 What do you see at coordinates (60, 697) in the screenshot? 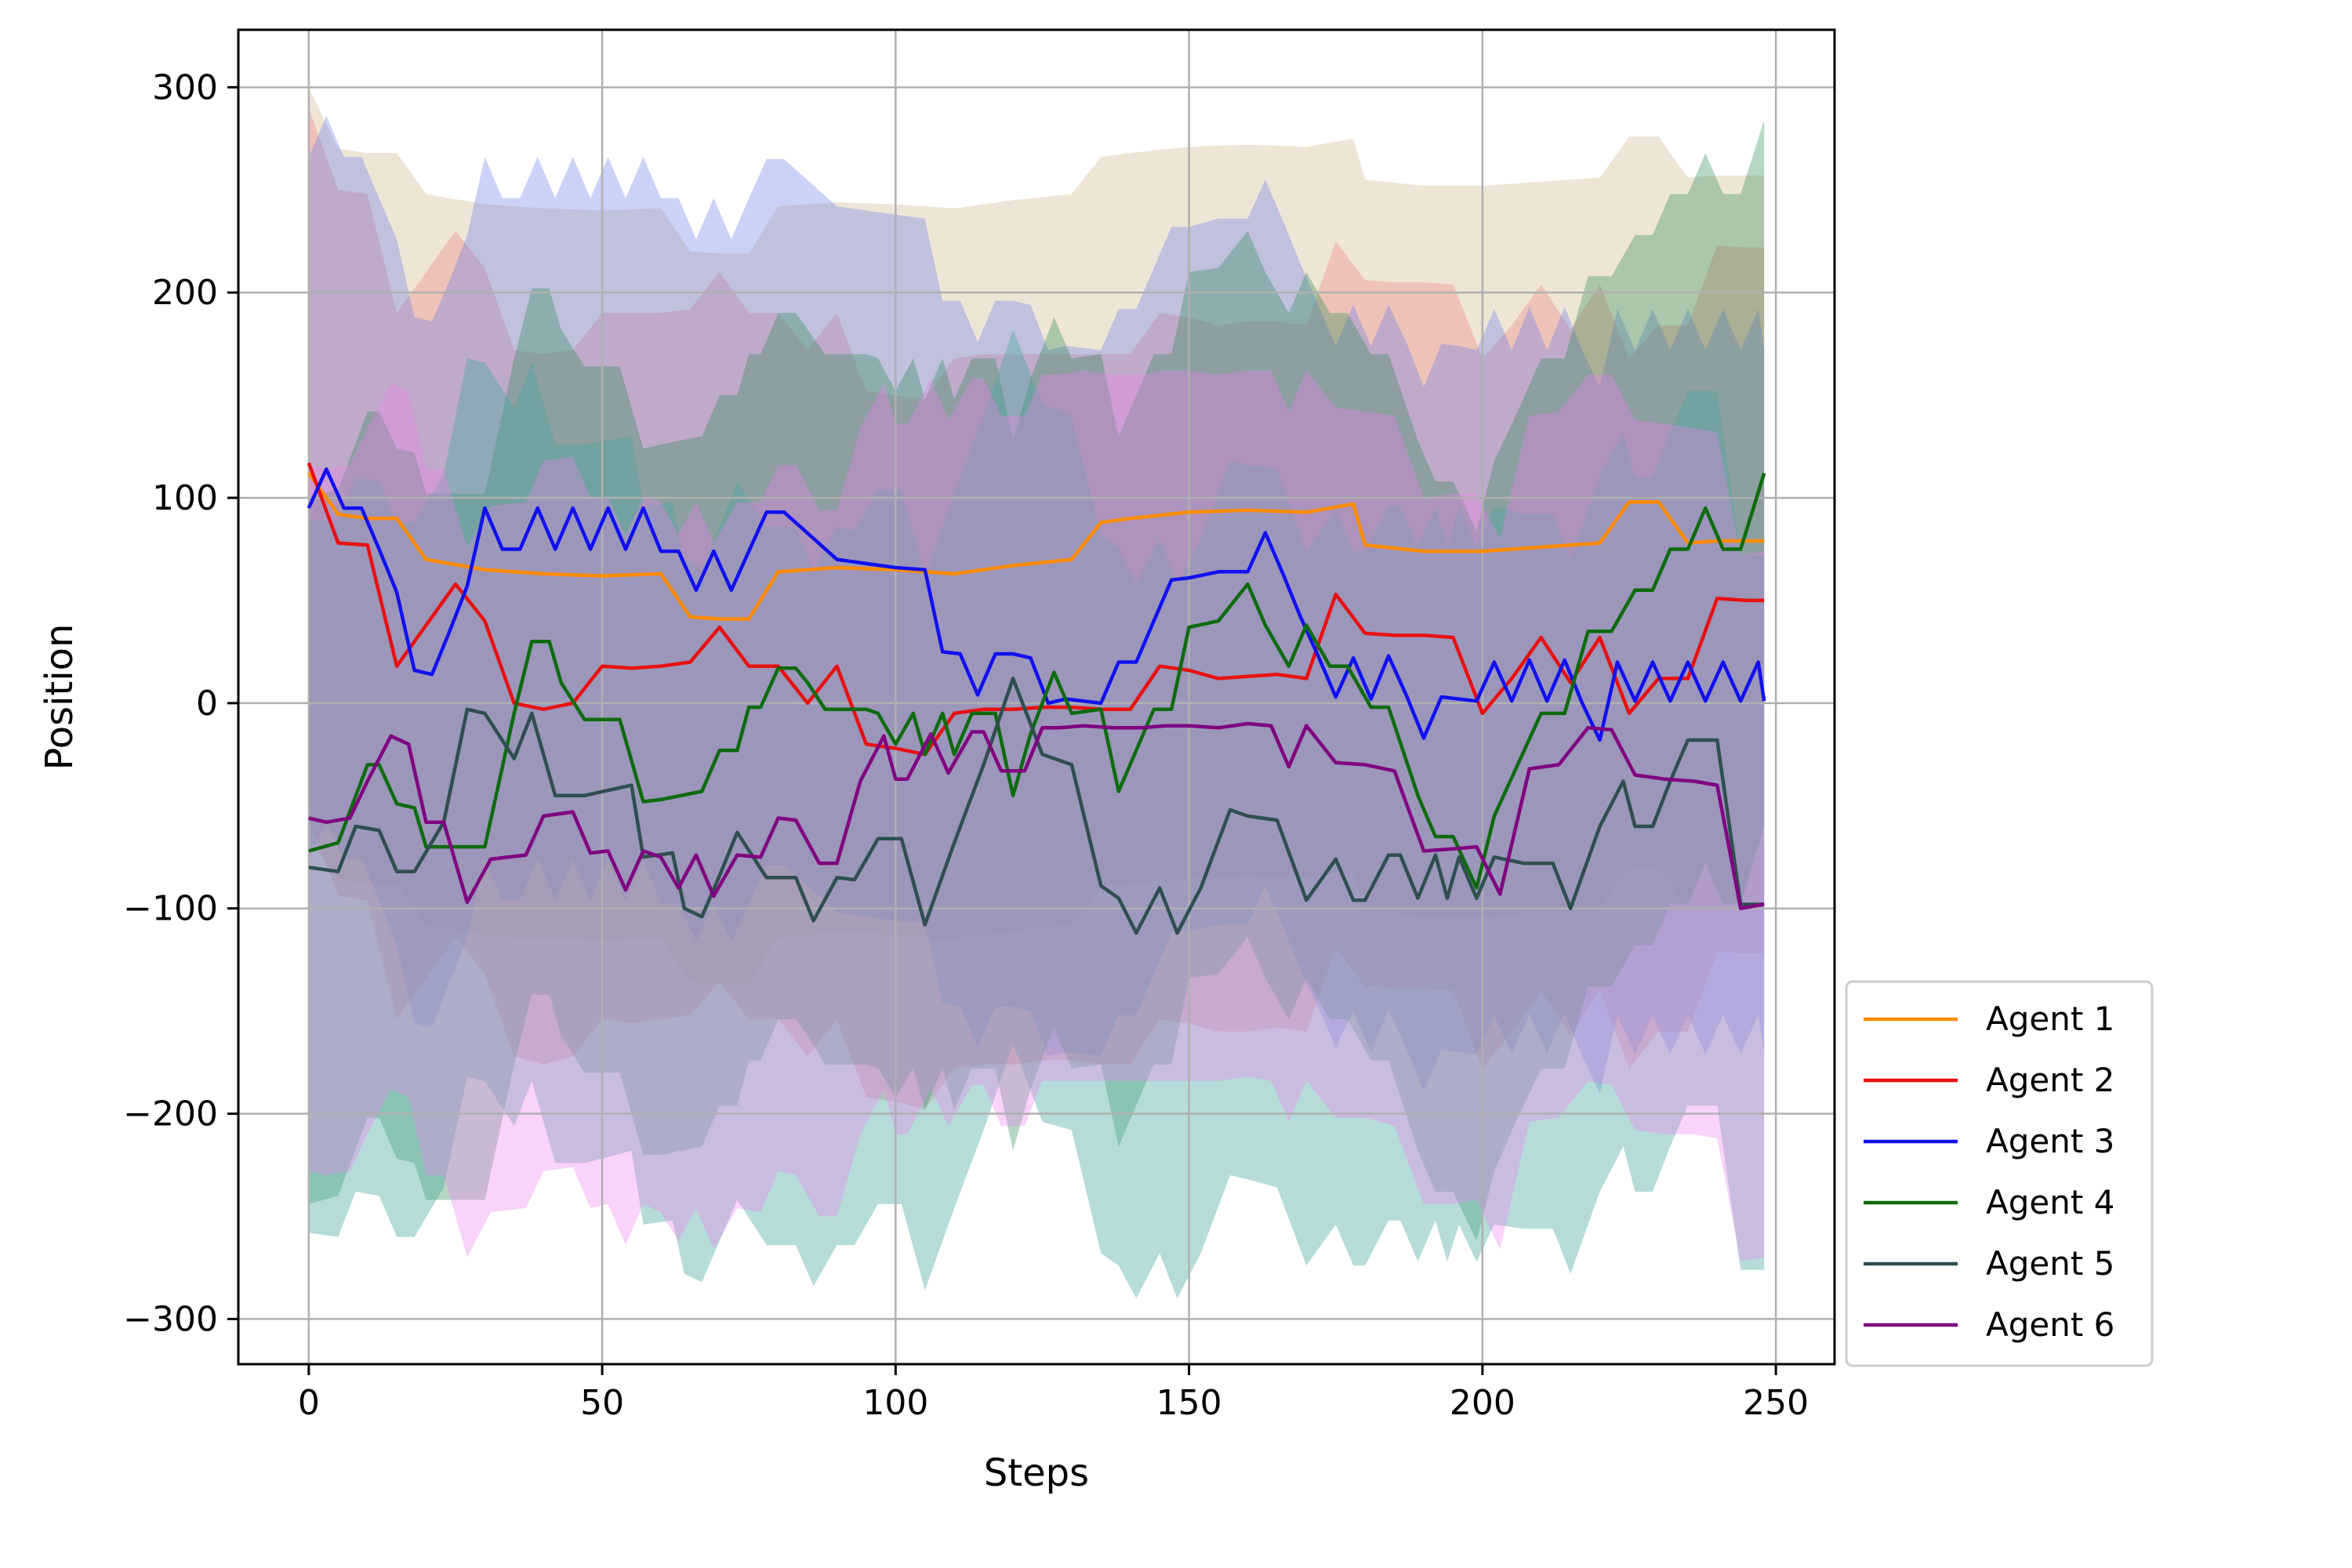
I see `y-axis-label: Position` at bounding box center [60, 697].